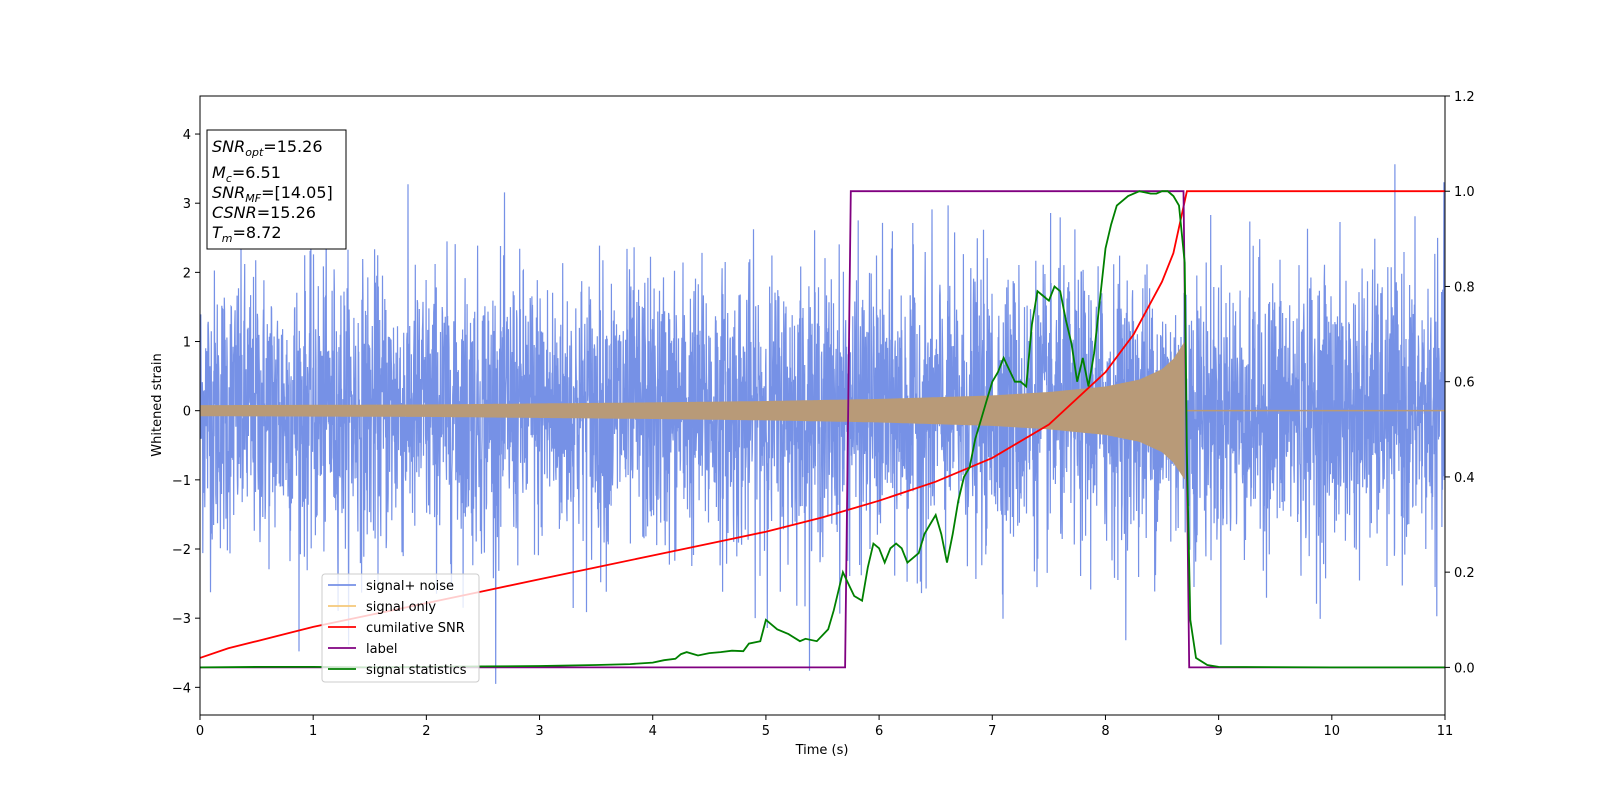  What do you see at coordinates (187, 135) in the screenshot?
I see `y-left-tick-label: 4` at bounding box center [187, 135].